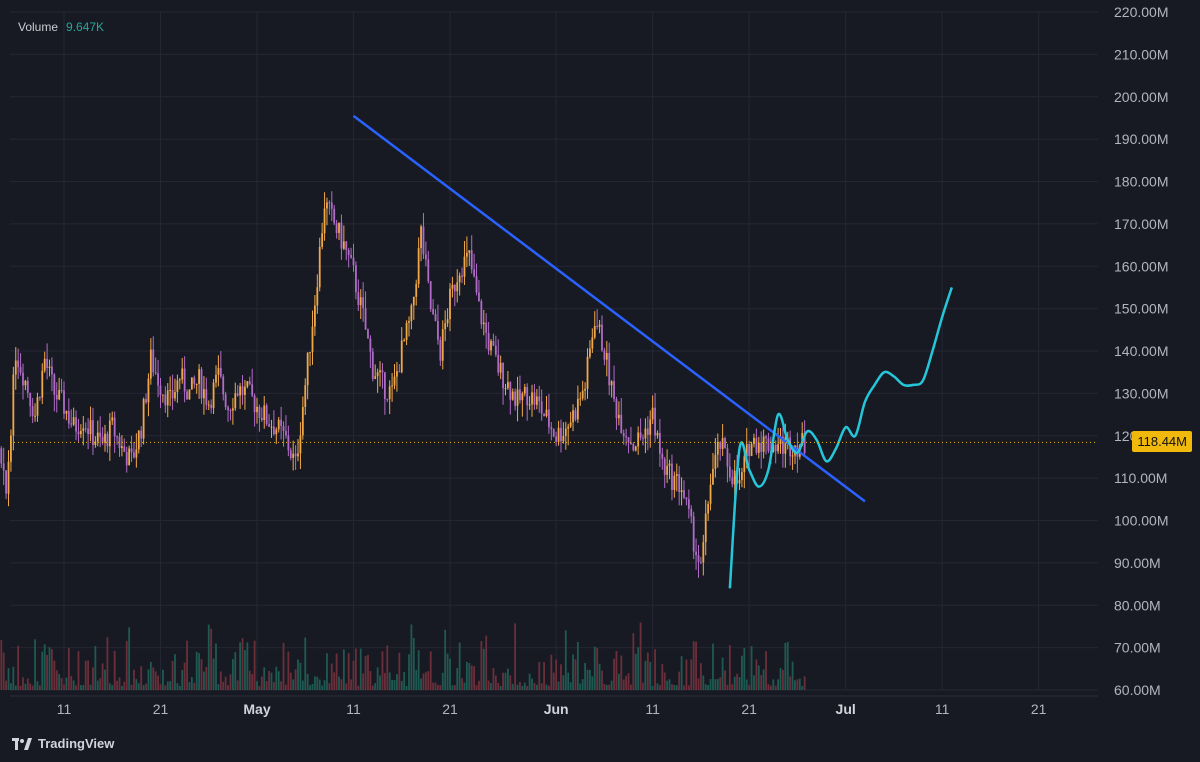  I want to click on tradingview-brand: TradingView, so click(63, 743).